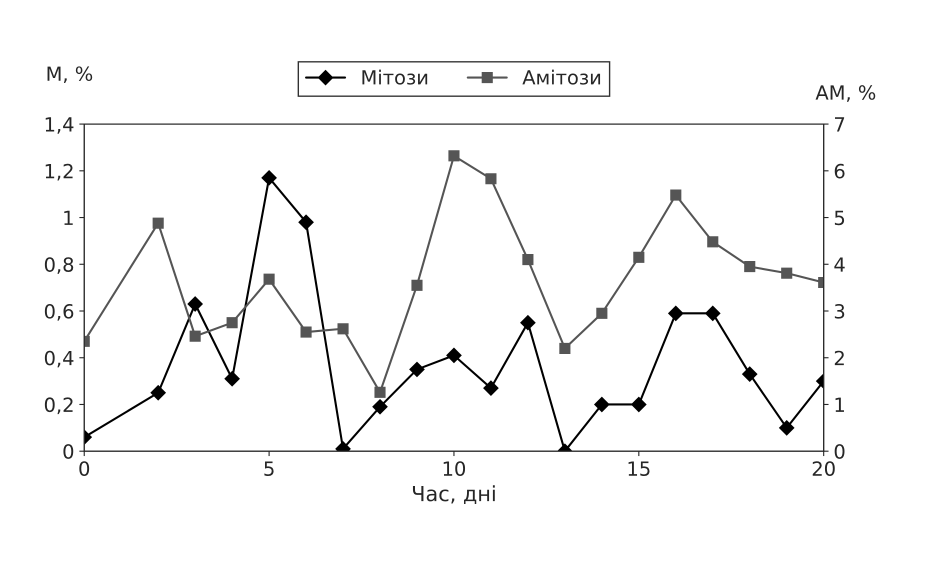 The height and width of the screenshot is (564, 936). What do you see at coordinates (839, 451) in the screenshot?
I see `y2-tick-label: 0` at bounding box center [839, 451].